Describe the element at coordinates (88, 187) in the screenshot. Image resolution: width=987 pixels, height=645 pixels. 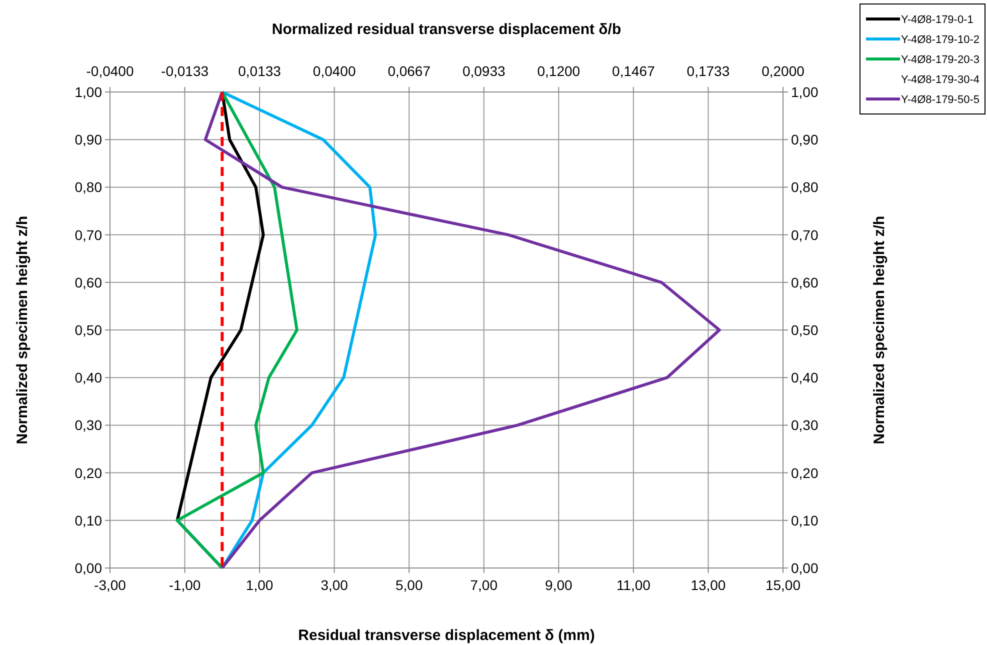
I see `y-tick-label: 0,80` at that location.